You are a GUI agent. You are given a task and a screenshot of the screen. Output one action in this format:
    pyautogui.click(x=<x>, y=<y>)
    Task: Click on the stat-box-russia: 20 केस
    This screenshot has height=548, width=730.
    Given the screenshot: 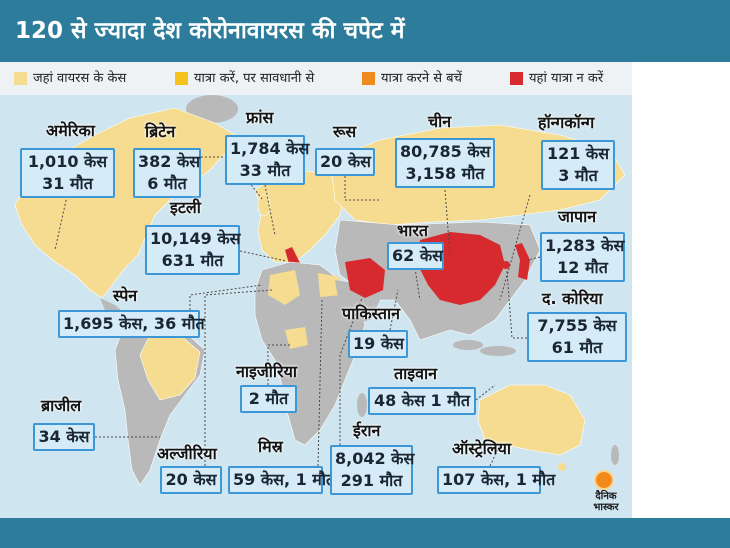 What is the action you would take?
    pyautogui.click(x=345, y=162)
    